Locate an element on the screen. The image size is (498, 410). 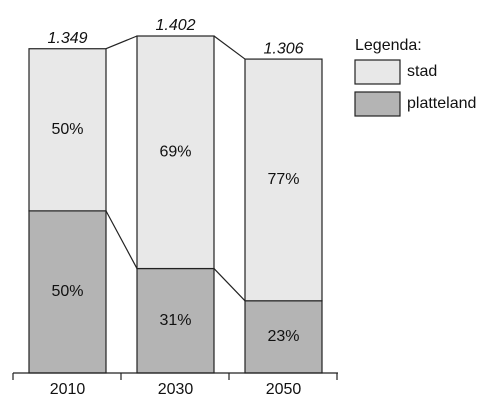
total-label: 1.306 is located at coordinates (283, 48).